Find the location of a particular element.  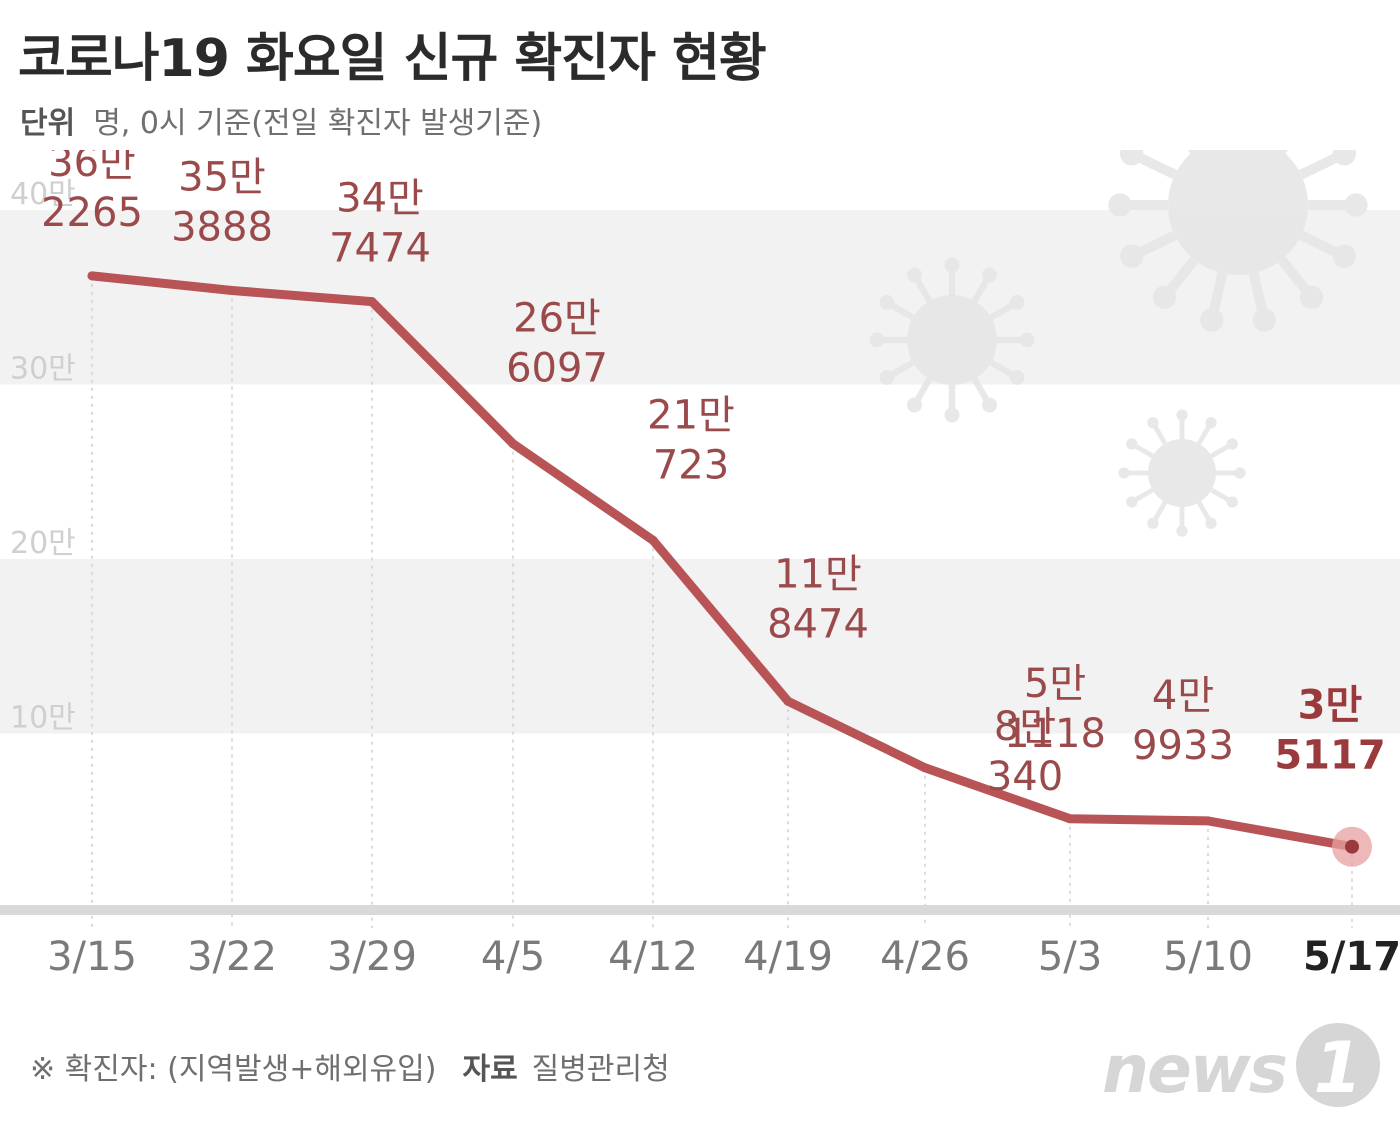

news1-logo: news 1 is located at coordinates (1241, 1066).